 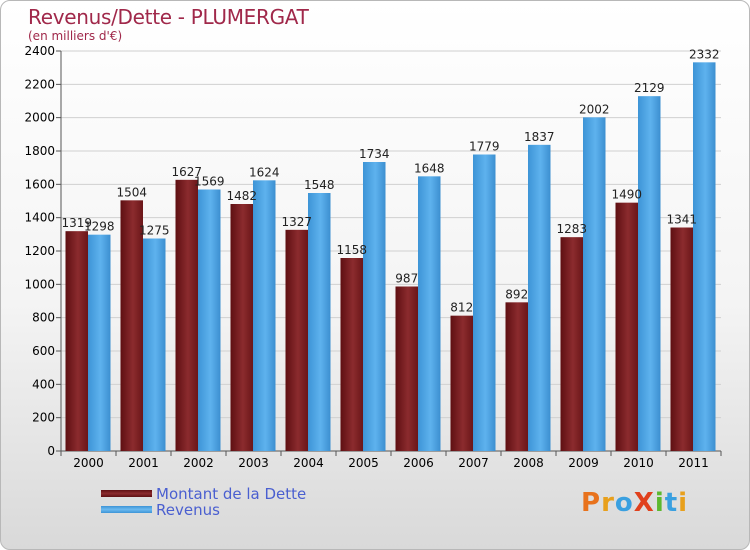 I want to click on data-label-dette: 1482, so click(x=241, y=196).